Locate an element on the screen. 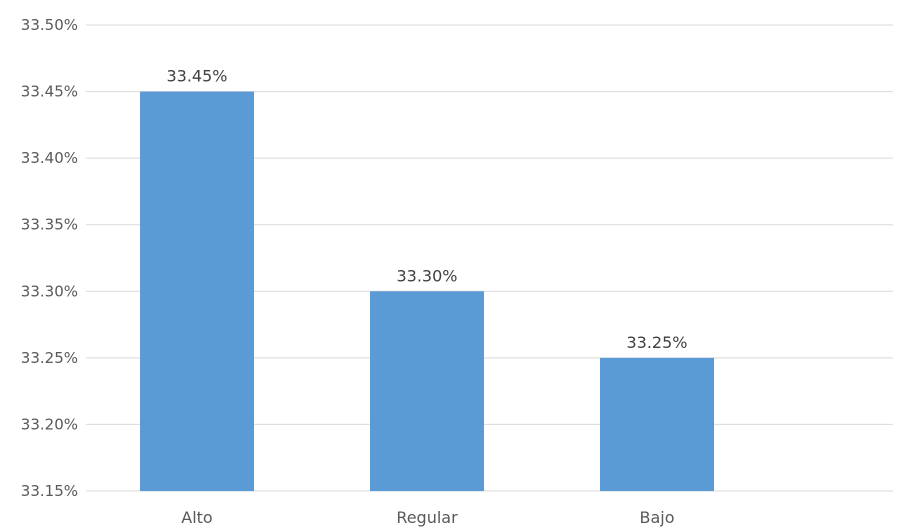 The height and width of the screenshot is (529, 905). category-label-bajo: Bajo is located at coordinates (656, 517).